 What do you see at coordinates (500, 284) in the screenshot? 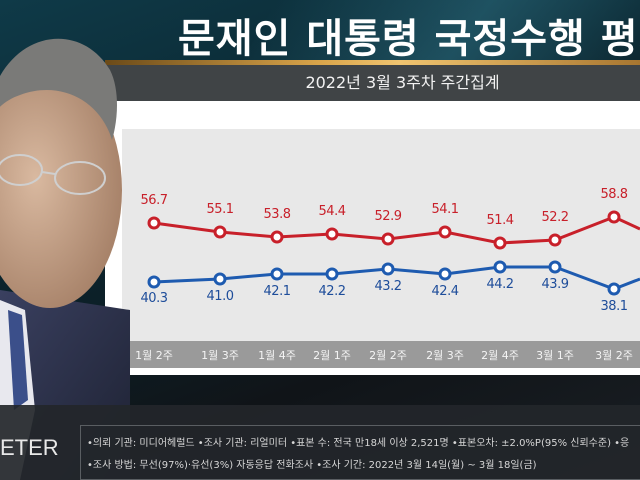
I see `positive-value-label: 44.2` at bounding box center [500, 284].